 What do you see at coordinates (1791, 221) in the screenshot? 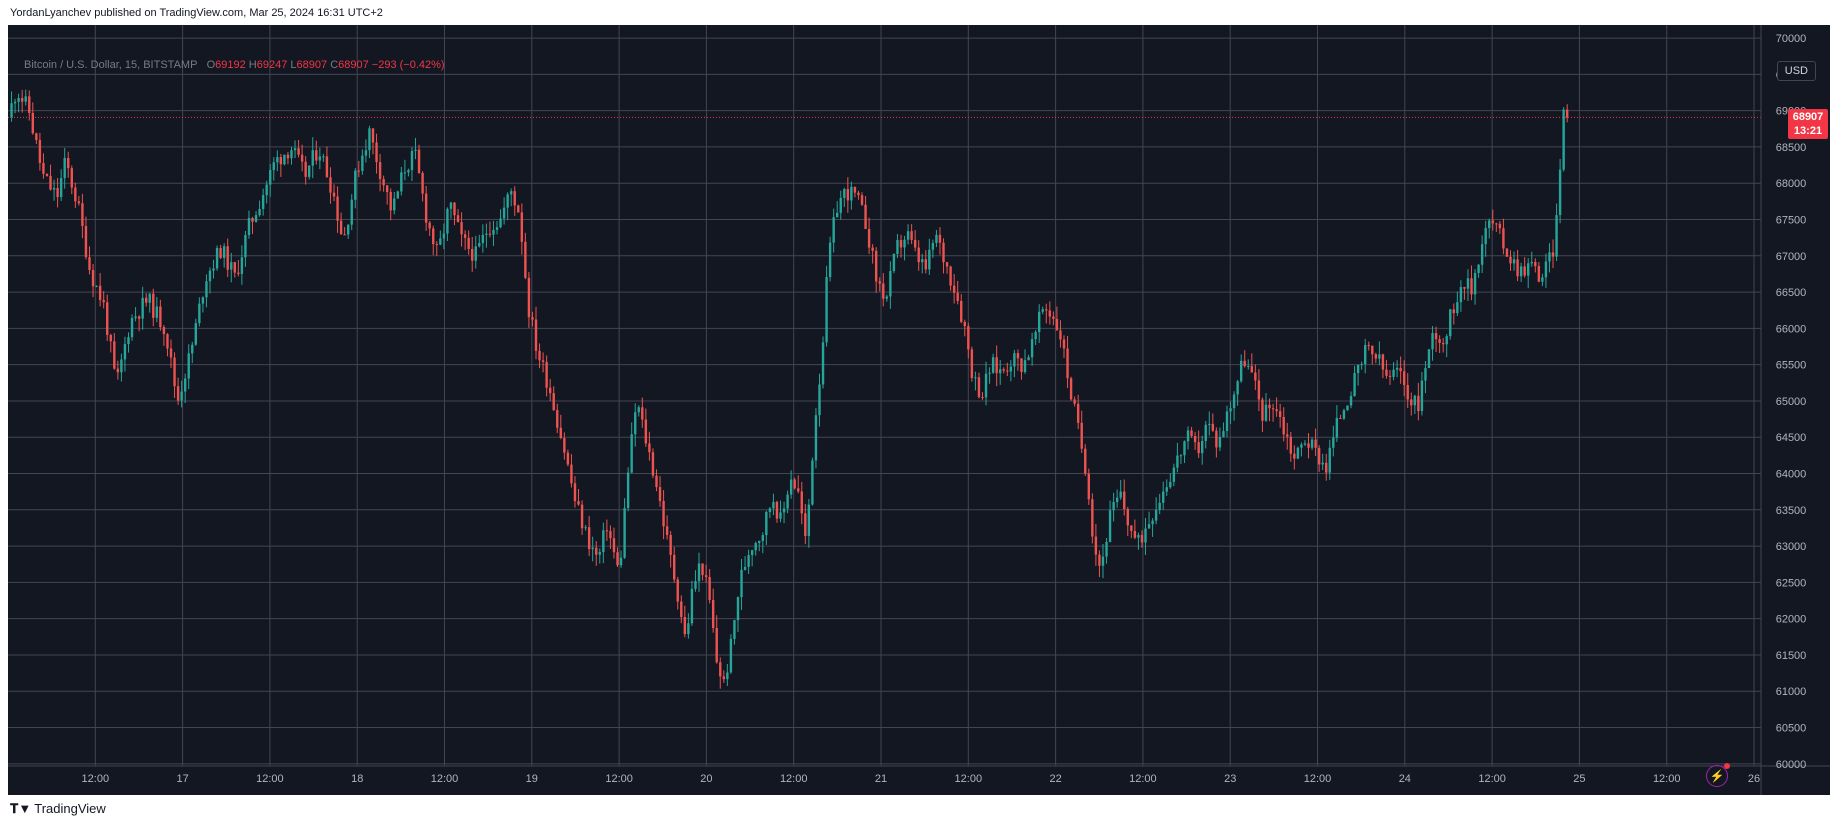
I see `price-tick-label: 67500` at bounding box center [1791, 221].